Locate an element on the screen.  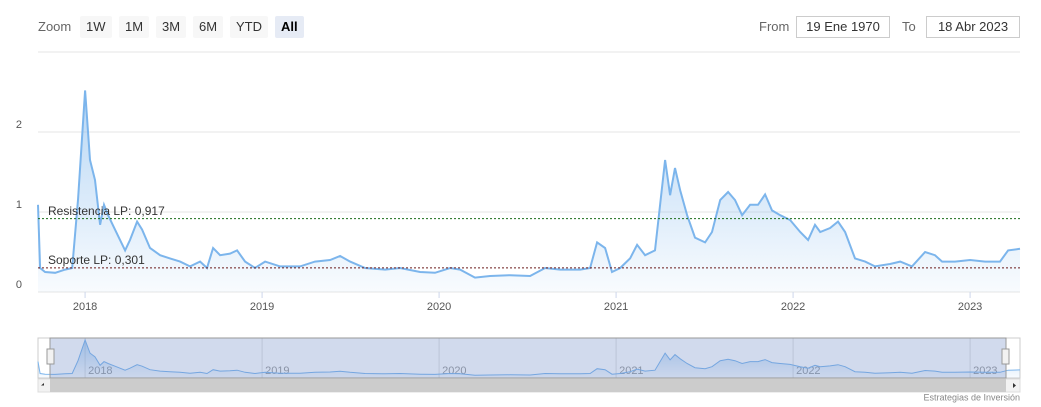
x-tick-label: 2020 is located at coordinates (439, 307).